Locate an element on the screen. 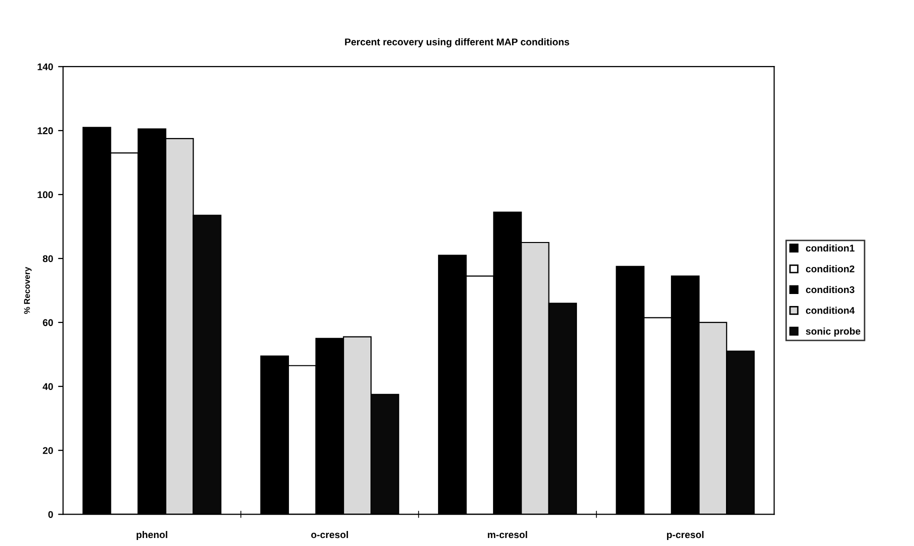  x-tick-label: phenol is located at coordinates (152, 535).